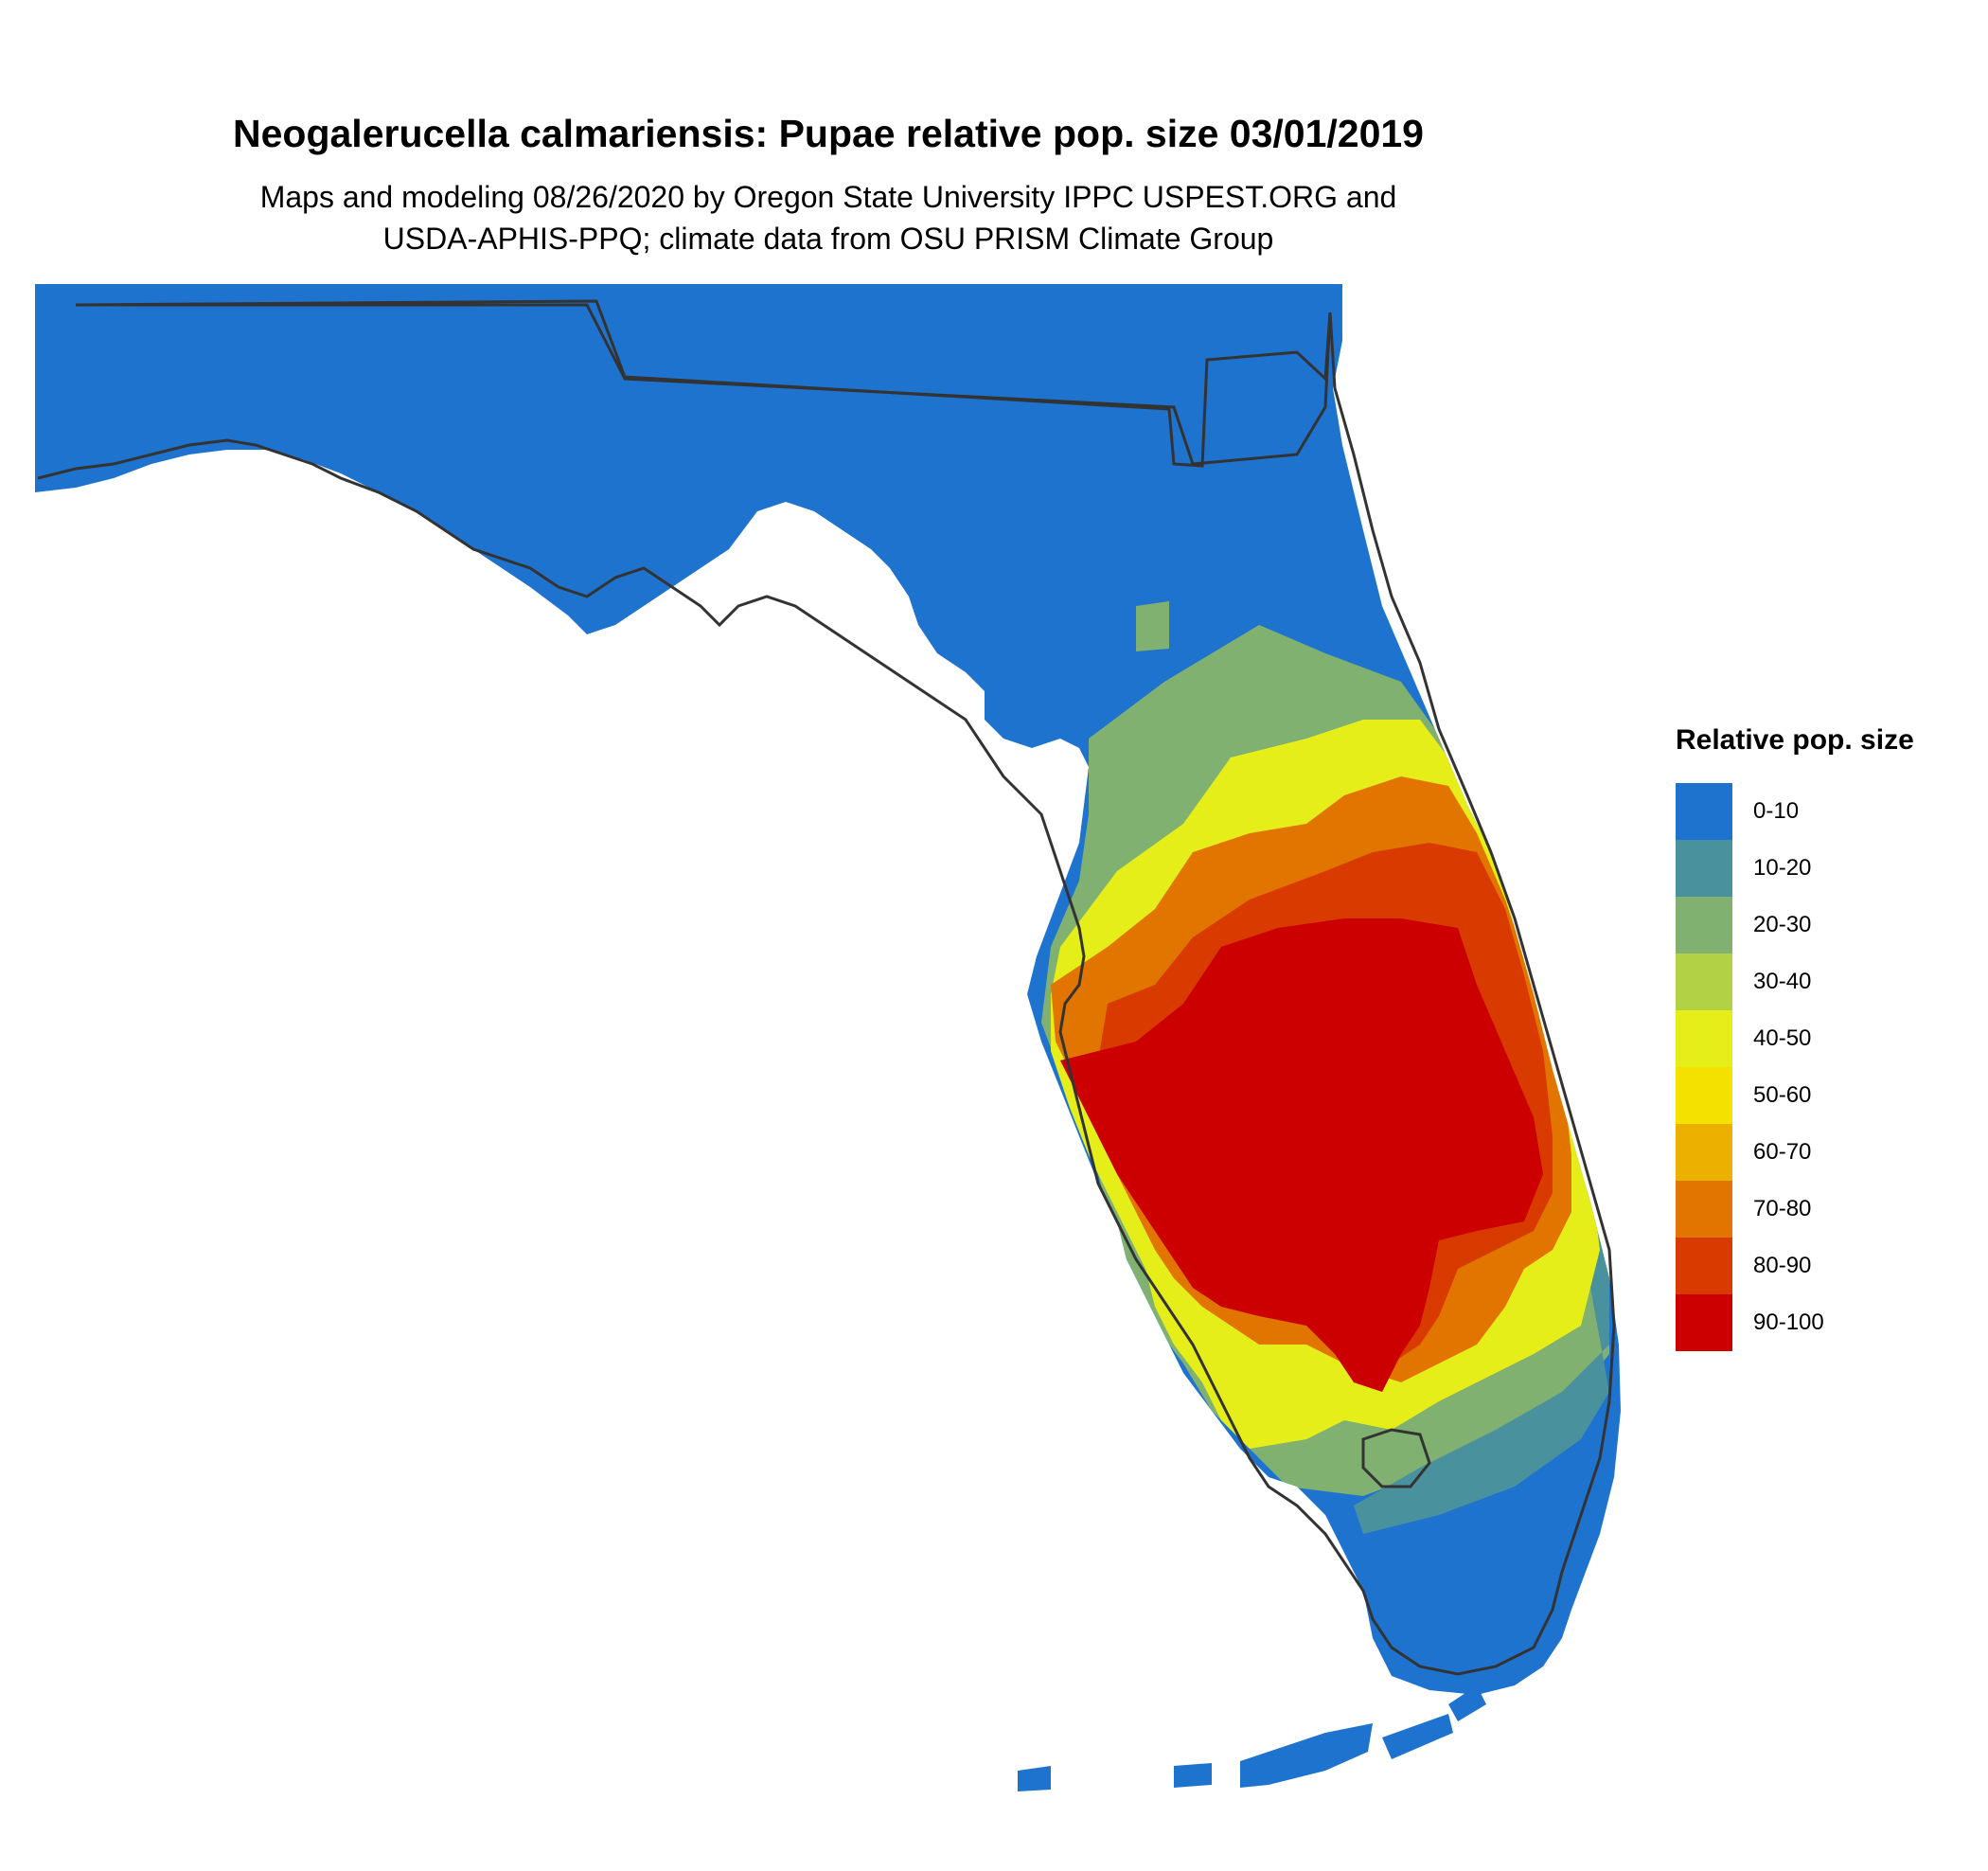 This screenshot has width=1988, height=1871. What do you see at coordinates (1782, 1095) in the screenshot?
I see `legend-label: 50-60` at bounding box center [1782, 1095].